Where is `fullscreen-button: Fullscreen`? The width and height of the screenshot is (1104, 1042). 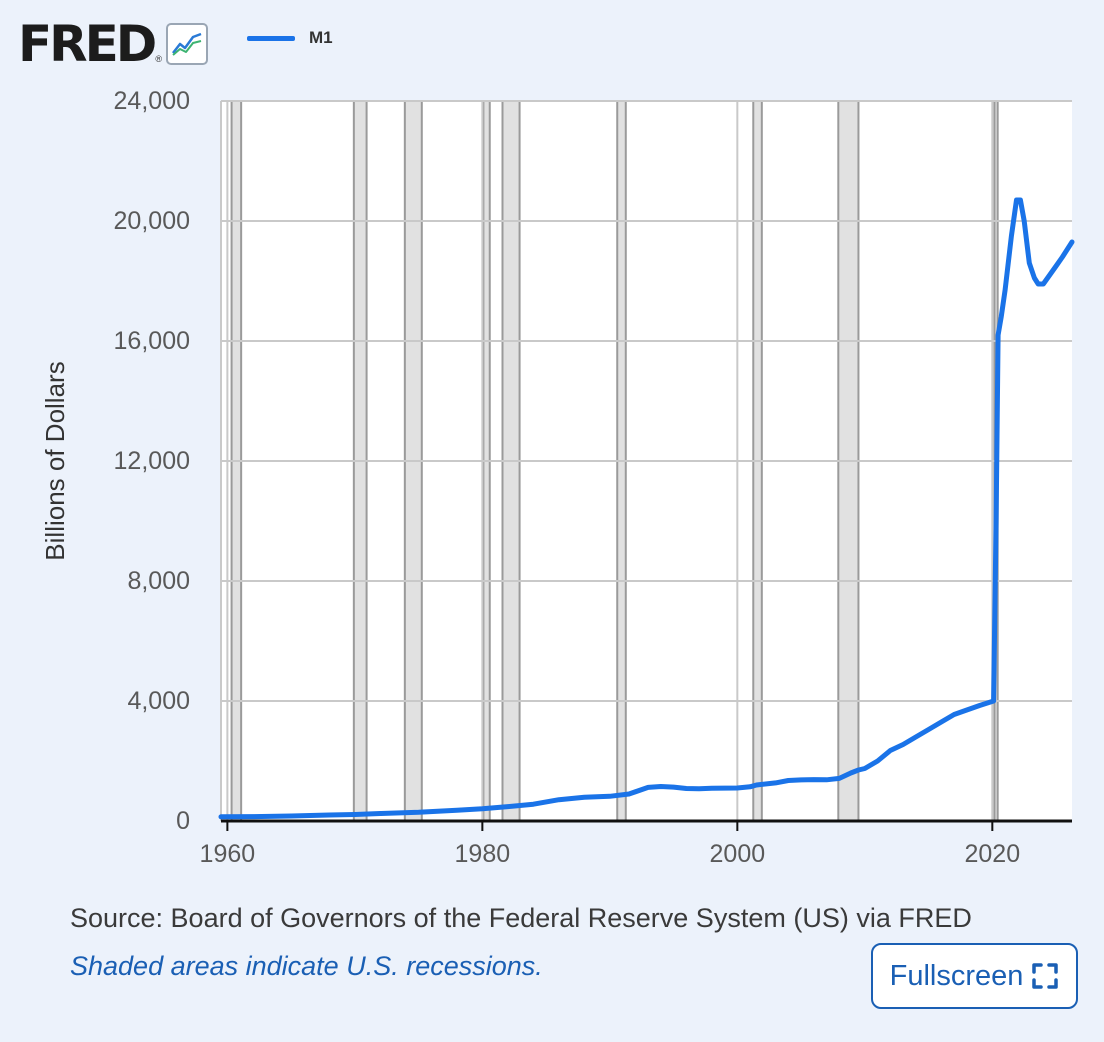
fullscreen-button: Fullscreen is located at coordinates (974, 976).